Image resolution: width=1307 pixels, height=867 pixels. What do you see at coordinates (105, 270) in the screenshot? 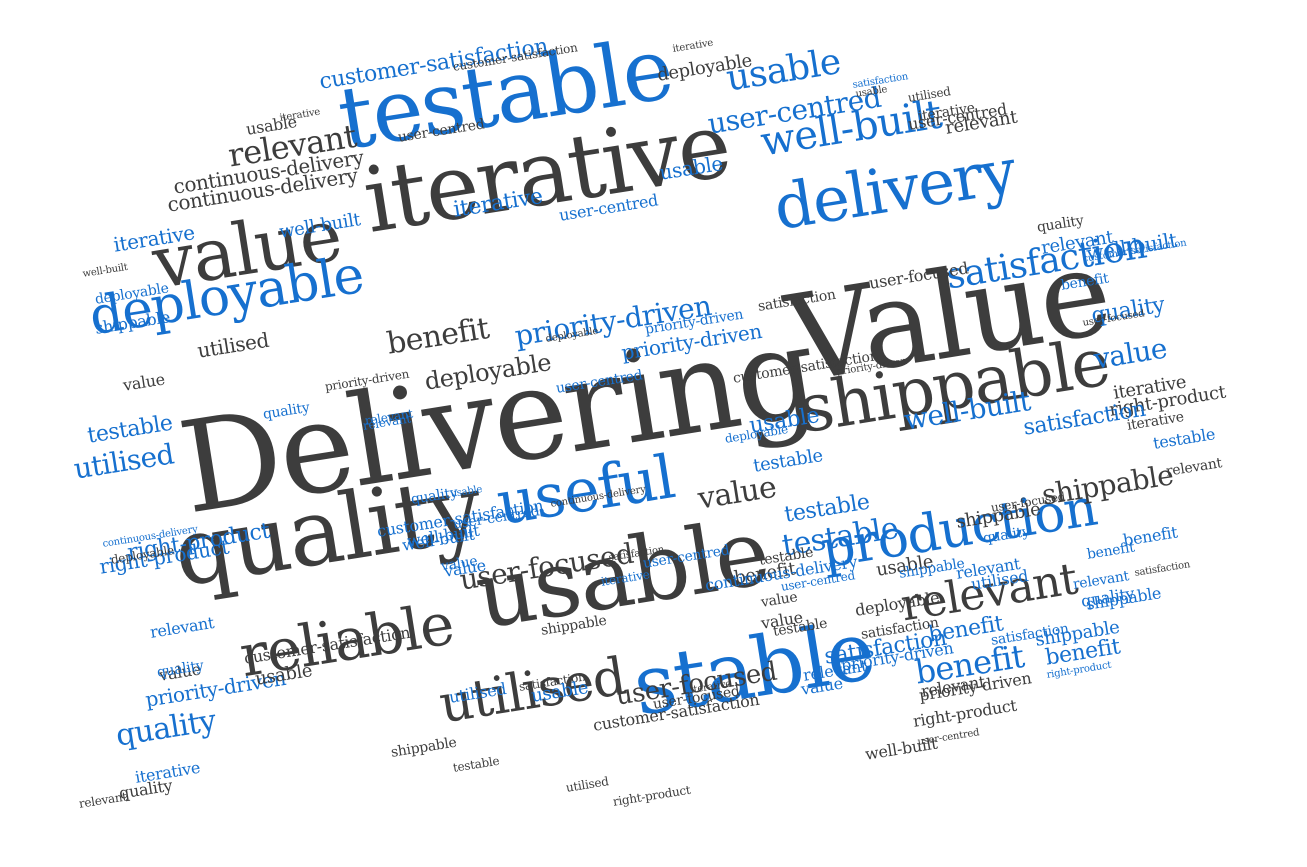
I see `cloud-word: well-built` at bounding box center [105, 270].